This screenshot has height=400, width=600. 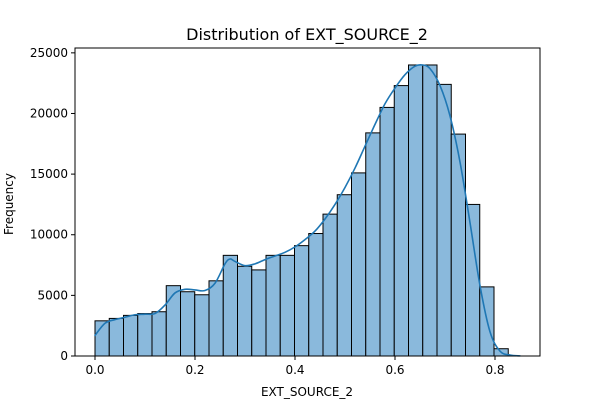 I want to click on y-tick-label: 0, so click(x=64, y=356).